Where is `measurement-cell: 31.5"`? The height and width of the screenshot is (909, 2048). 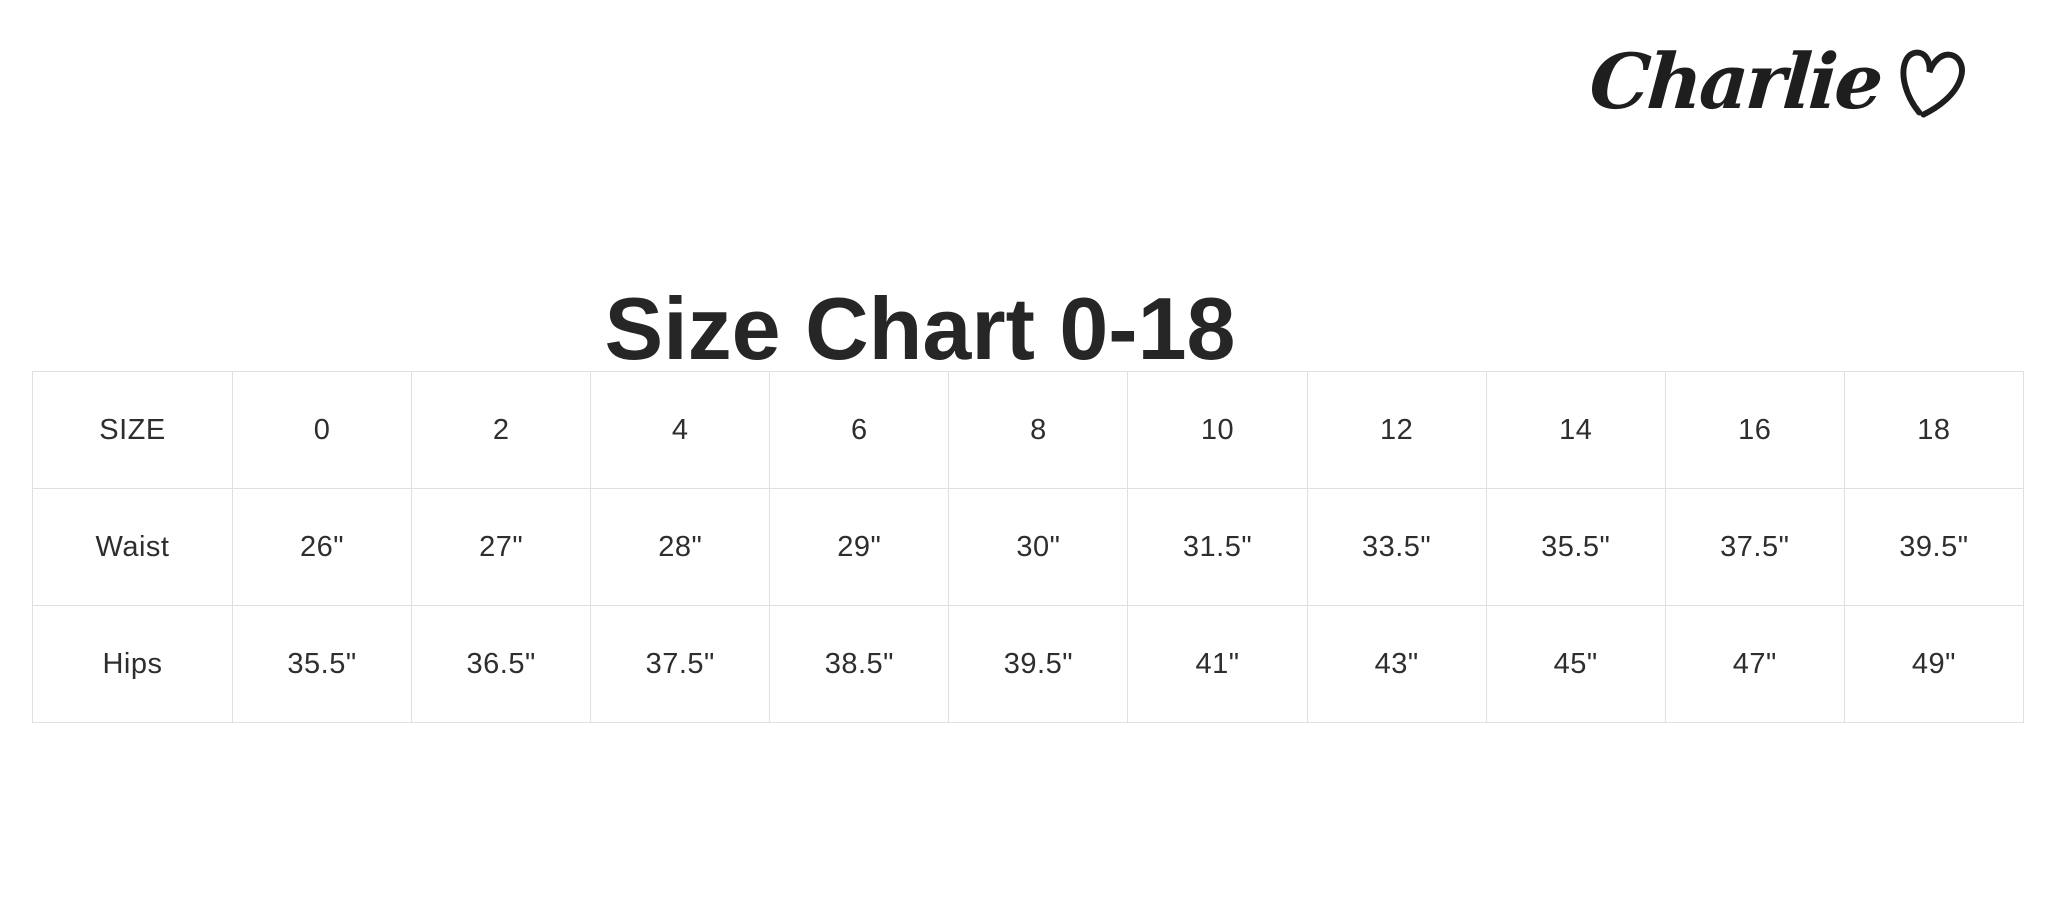 measurement-cell: 31.5" is located at coordinates (1217, 547).